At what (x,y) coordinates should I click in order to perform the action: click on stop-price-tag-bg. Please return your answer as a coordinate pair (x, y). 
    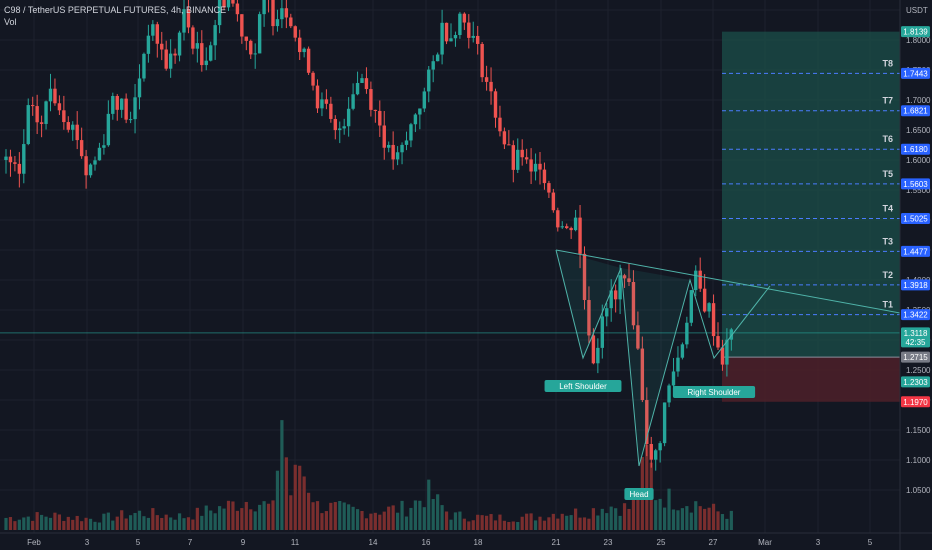
    Looking at the image, I should click on (915, 402).